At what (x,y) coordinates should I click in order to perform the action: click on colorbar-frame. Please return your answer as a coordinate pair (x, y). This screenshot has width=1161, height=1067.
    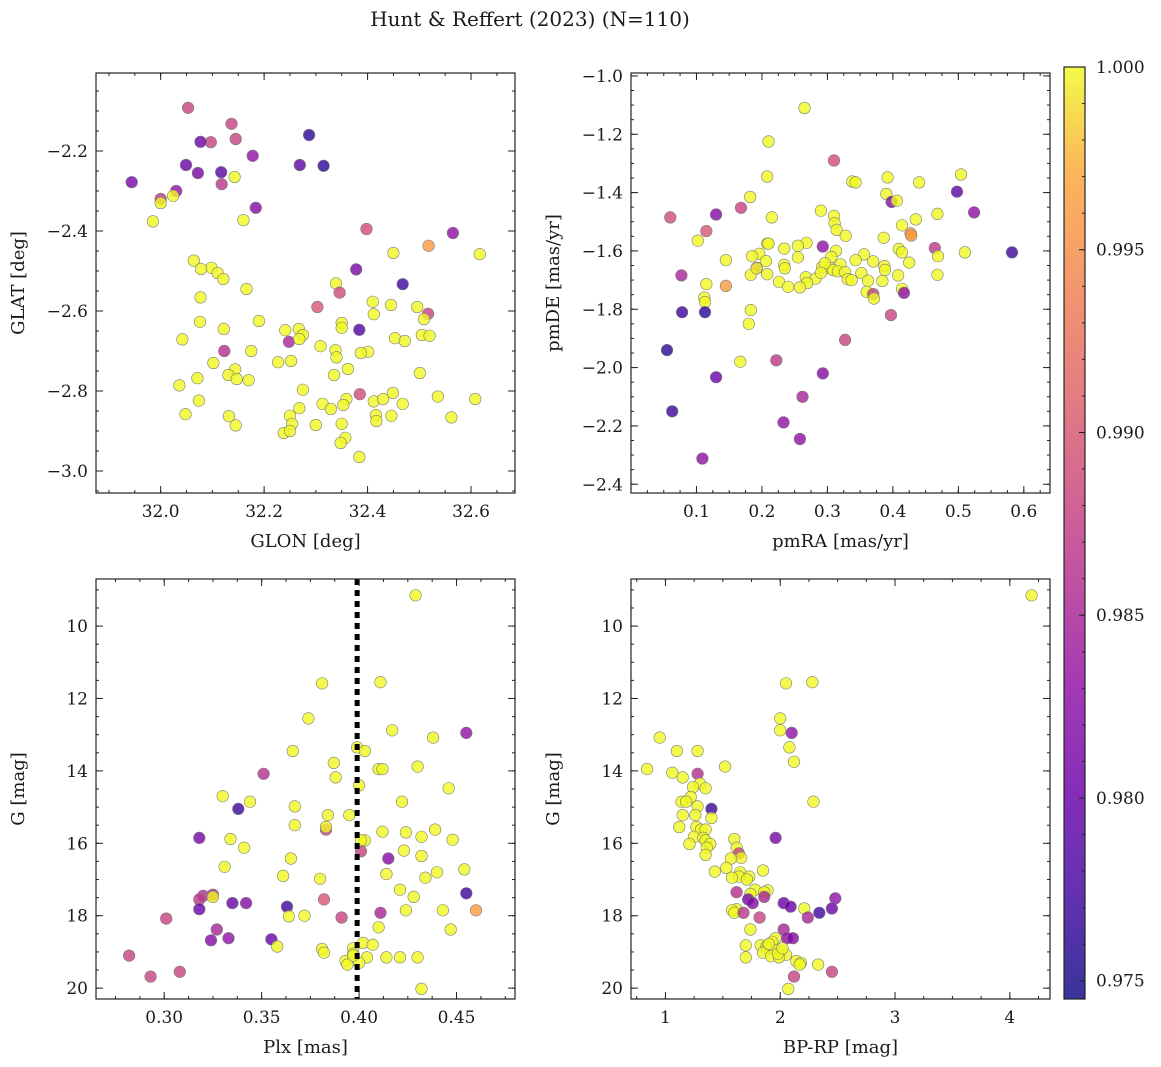
    Looking at the image, I should click on (1074, 533).